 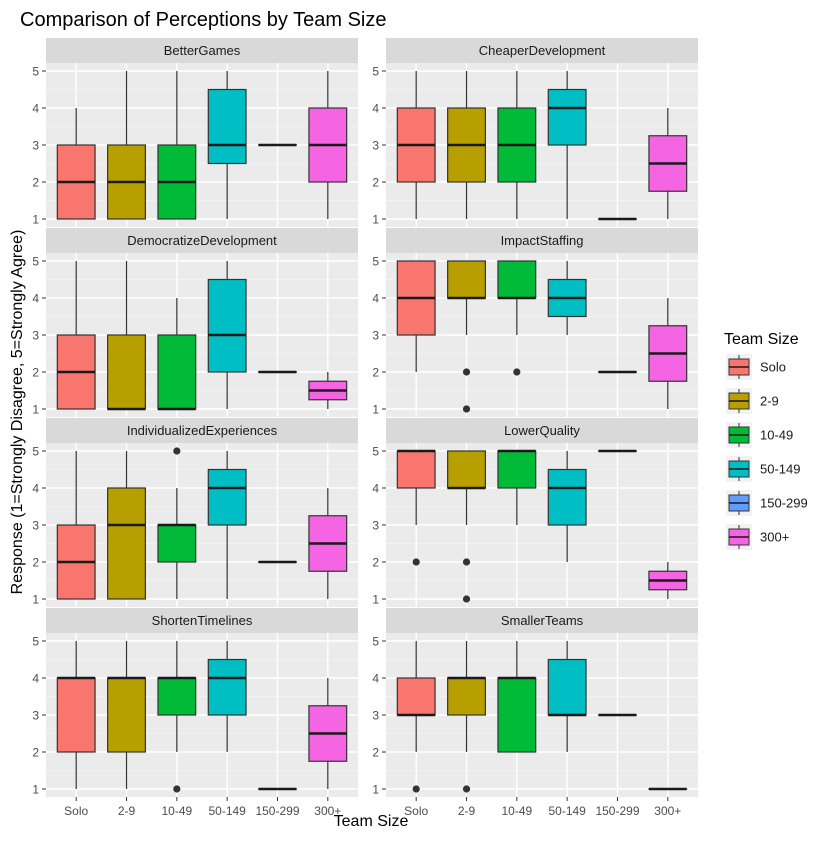 I want to click on legend-label: Solo, so click(x=773, y=367).